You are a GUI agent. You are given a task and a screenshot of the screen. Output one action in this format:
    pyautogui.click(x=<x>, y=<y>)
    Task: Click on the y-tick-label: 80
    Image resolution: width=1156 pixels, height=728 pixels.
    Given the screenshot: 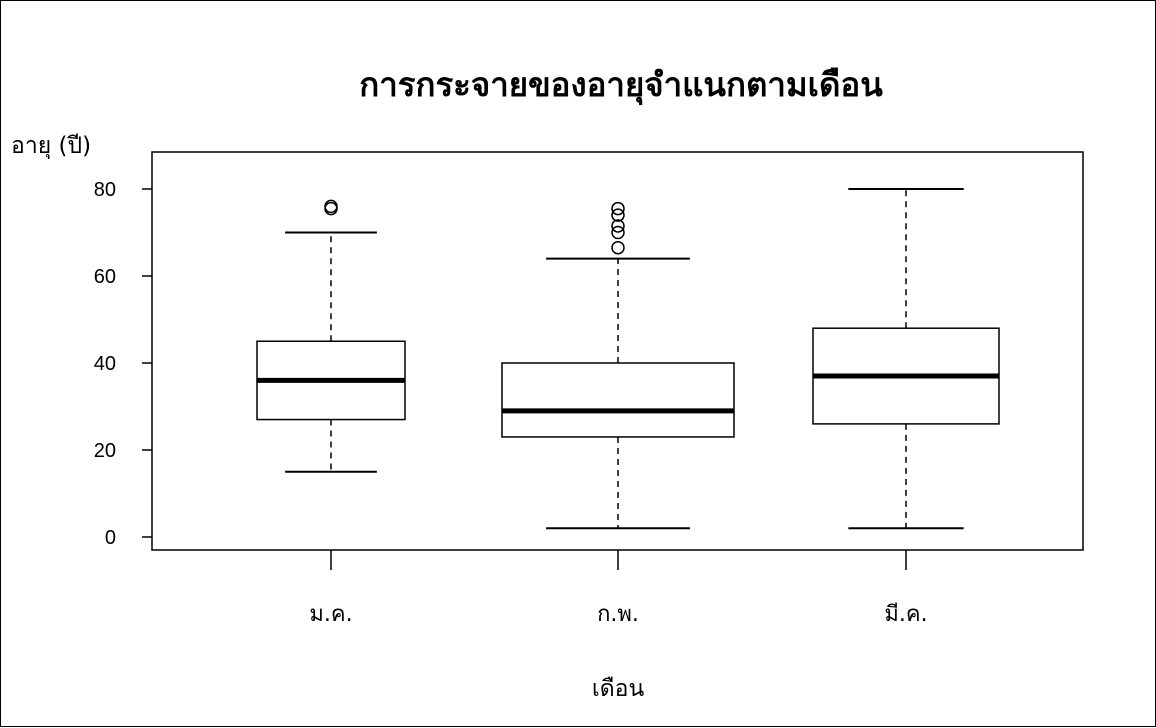 What is the action you would take?
    pyautogui.click(x=105, y=190)
    